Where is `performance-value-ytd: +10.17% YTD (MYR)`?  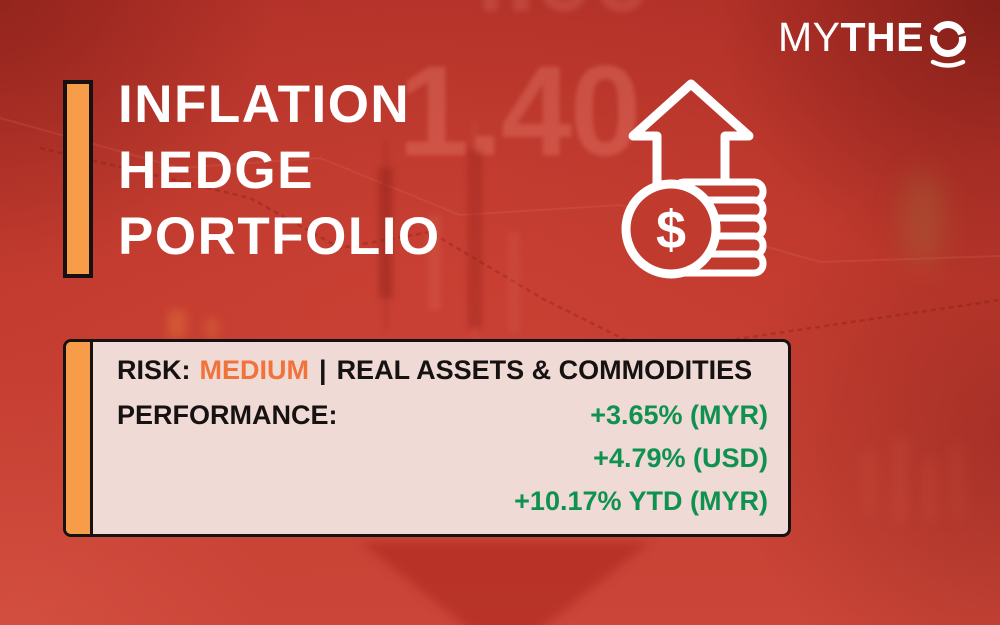 performance-value-ytd: +10.17% YTD (MYR) is located at coordinates (641, 501).